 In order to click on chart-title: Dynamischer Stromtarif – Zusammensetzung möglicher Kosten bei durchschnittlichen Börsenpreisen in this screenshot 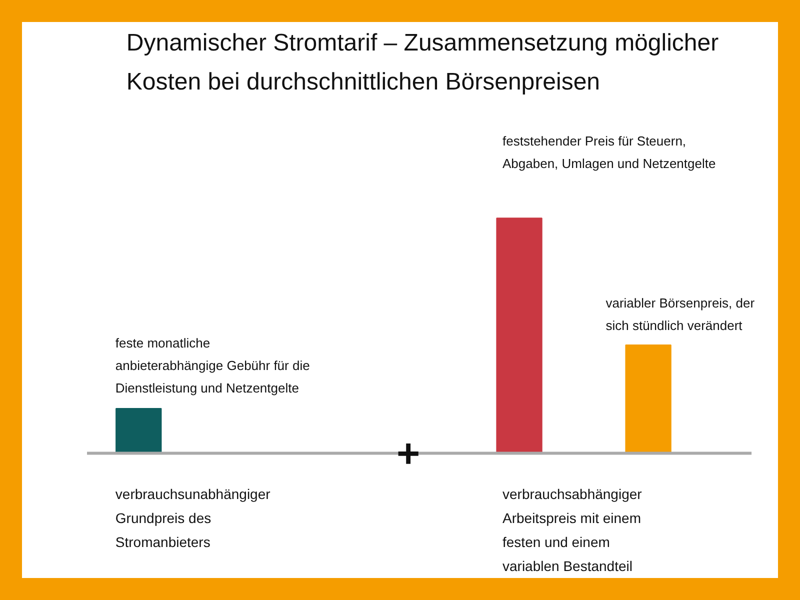, I will do `click(422, 62)`.